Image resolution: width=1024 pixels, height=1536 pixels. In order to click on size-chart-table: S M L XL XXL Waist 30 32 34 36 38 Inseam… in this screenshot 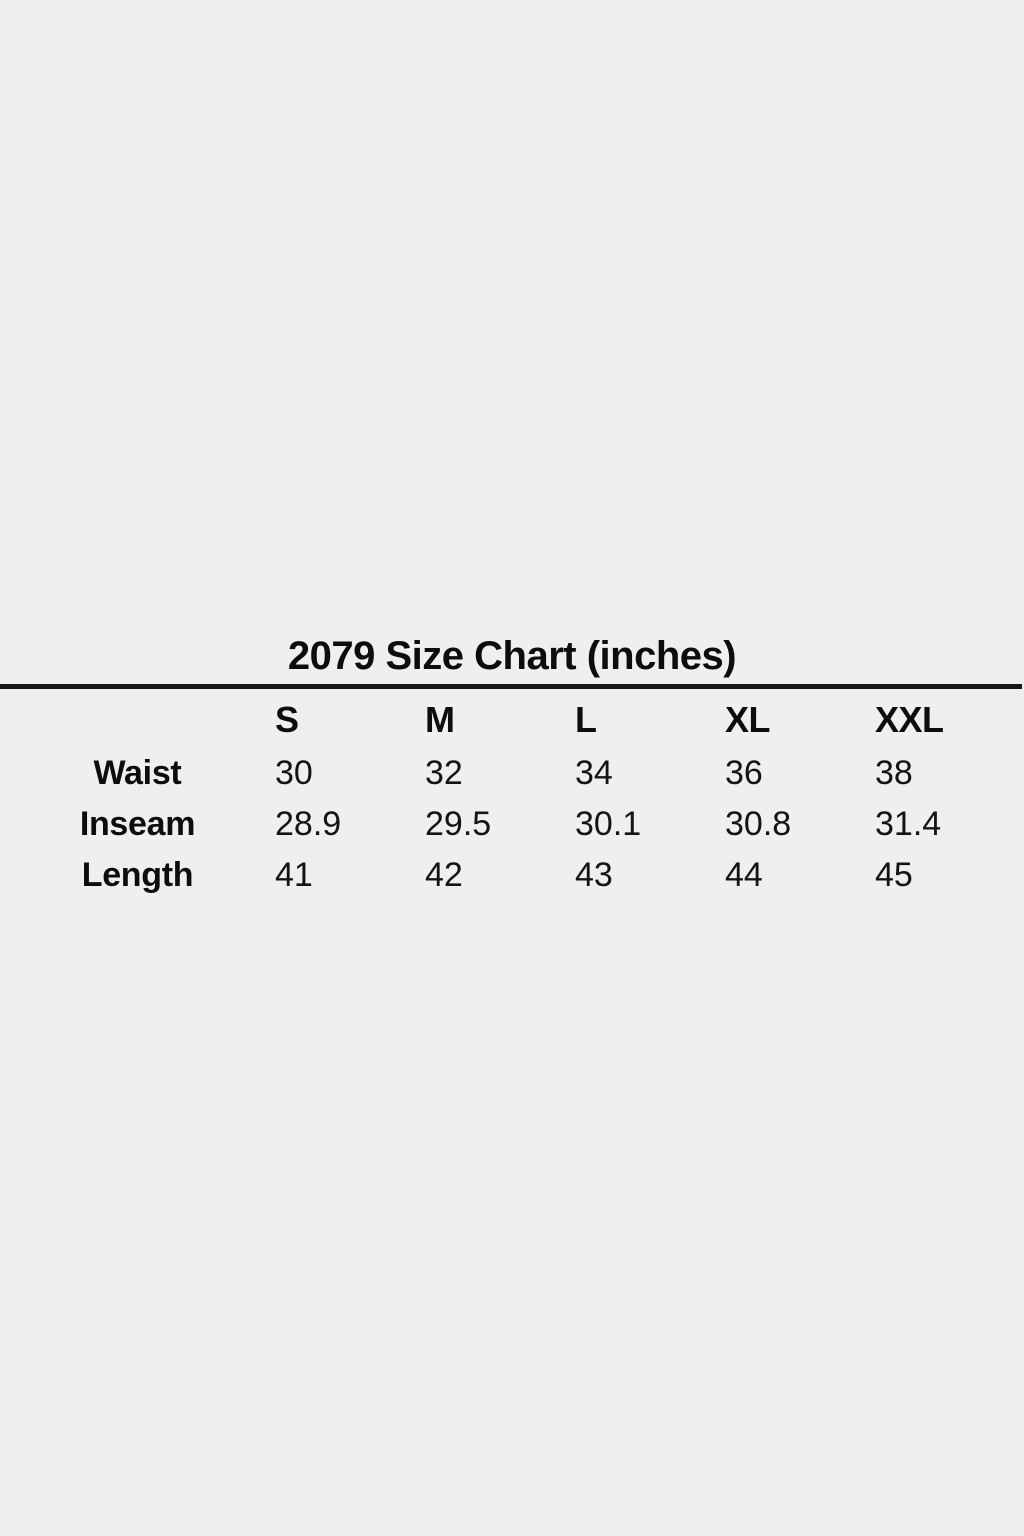, I will do `click(512, 796)`.